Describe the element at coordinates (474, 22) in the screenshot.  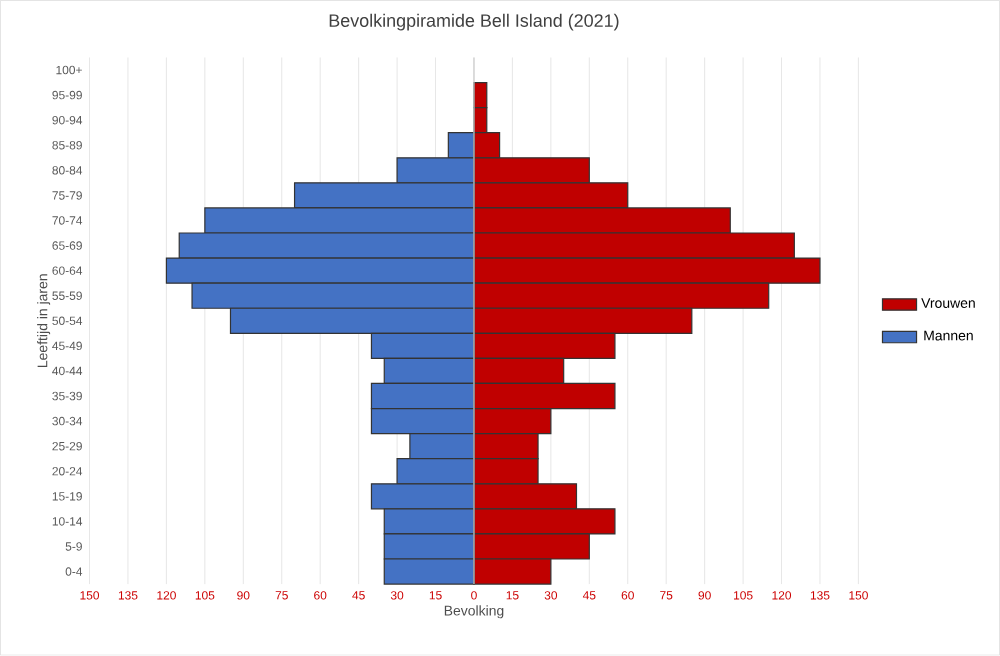
I see `chart-title: Bevolkingpiramide Bell Island (2021)` at that location.